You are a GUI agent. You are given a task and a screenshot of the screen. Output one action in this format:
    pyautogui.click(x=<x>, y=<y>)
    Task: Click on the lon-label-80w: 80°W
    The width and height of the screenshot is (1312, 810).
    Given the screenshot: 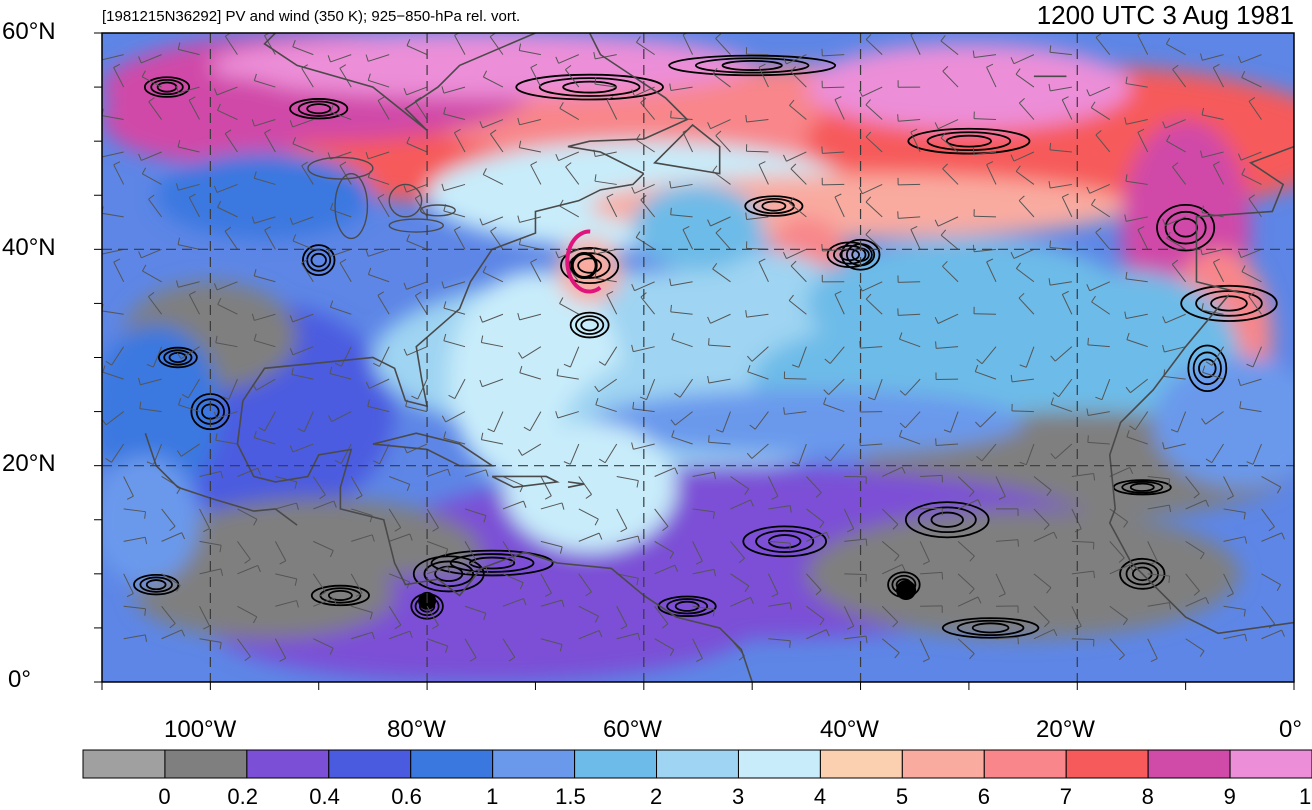 What is the action you would take?
    pyautogui.click(x=416, y=729)
    